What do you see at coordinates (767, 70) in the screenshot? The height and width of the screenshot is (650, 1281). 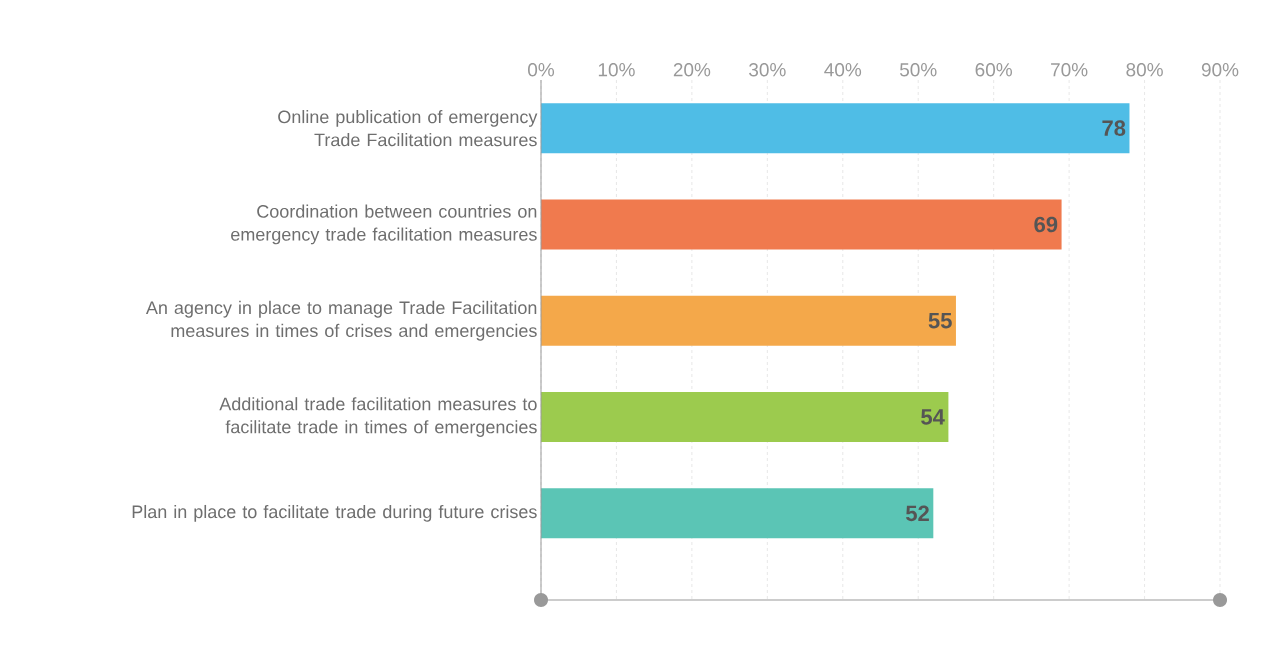 I see `x-tick-label: 30%` at bounding box center [767, 70].